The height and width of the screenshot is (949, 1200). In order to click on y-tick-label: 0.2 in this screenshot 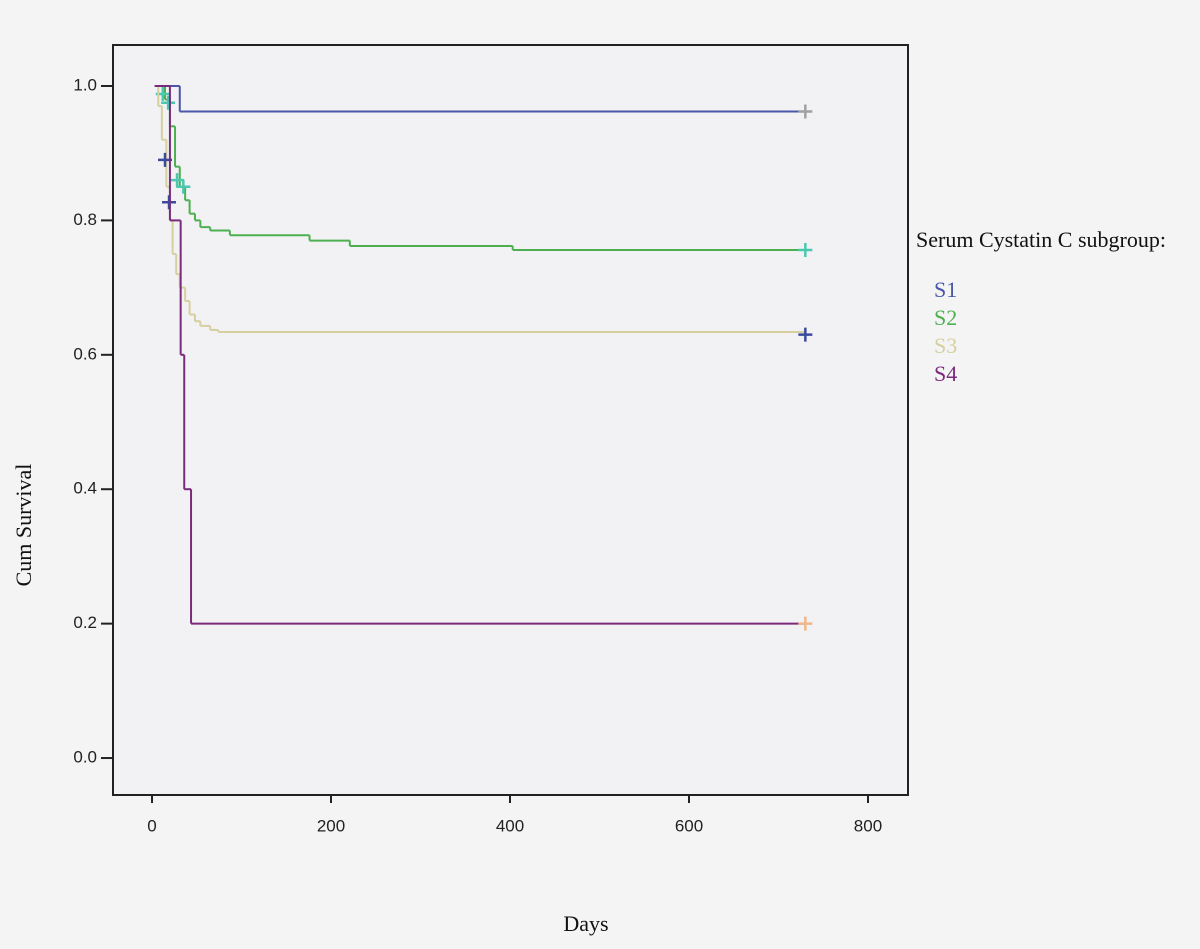, I will do `click(85, 622)`.